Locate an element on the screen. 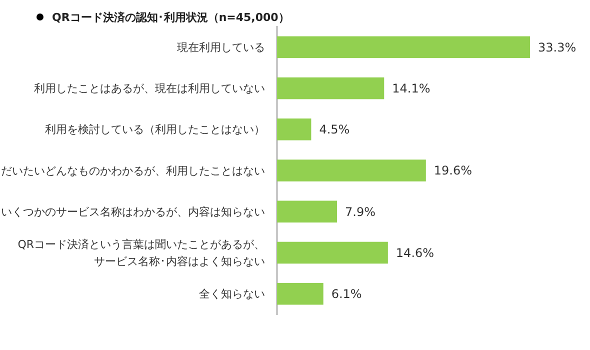 The width and height of the screenshot is (590, 350). data-label: 14.1% is located at coordinates (411, 88).